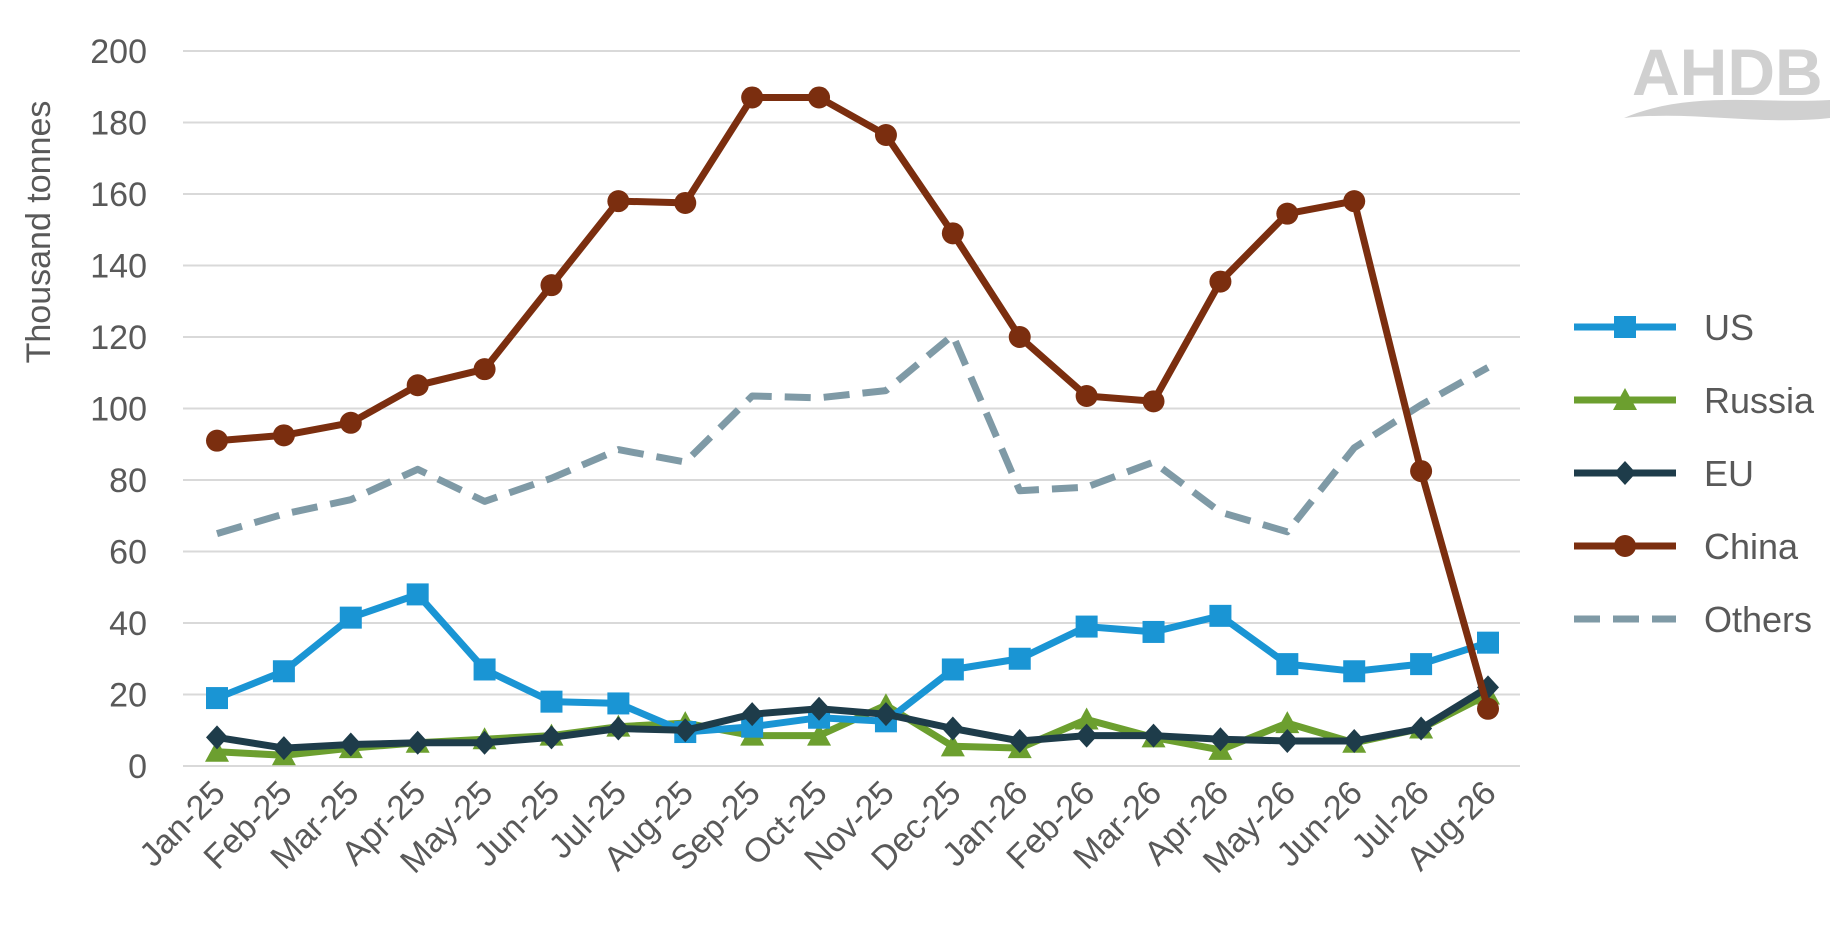 The image size is (1845, 949). I want to click on series-line-us, so click(852, 663).